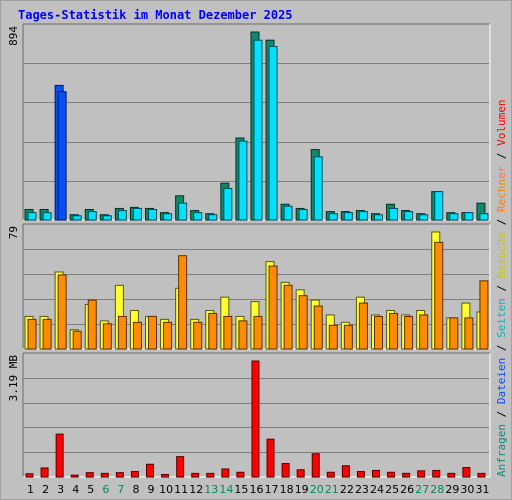 Image resolution: width=512 pixels, height=500 pixels. Describe the element at coordinates (166, 489) in the screenshot. I see `x-tick-label-day-10: 10` at that location.